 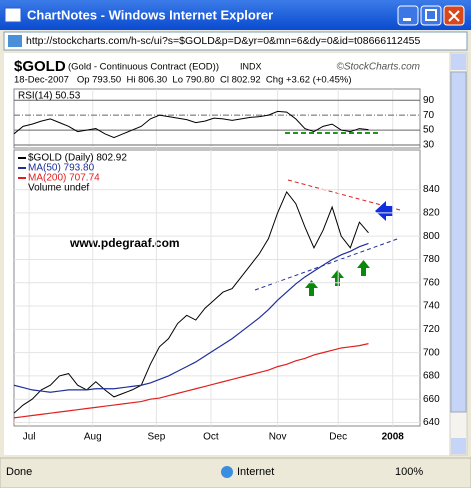 I want to click on symbol: $GOLD, so click(x=40, y=66).